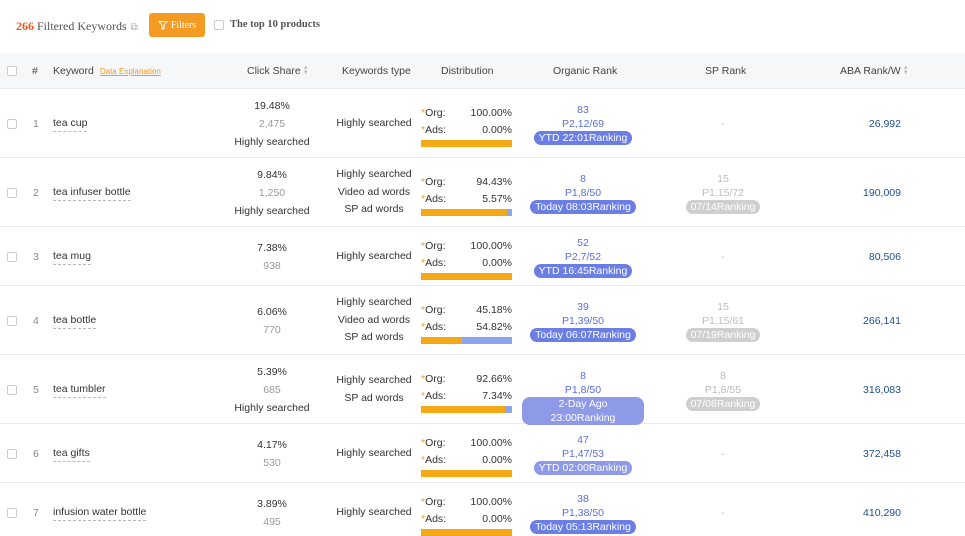 The width and height of the screenshot is (965, 536). What do you see at coordinates (583, 439) in the screenshot?
I see `organic-rank-value: 47` at bounding box center [583, 439].